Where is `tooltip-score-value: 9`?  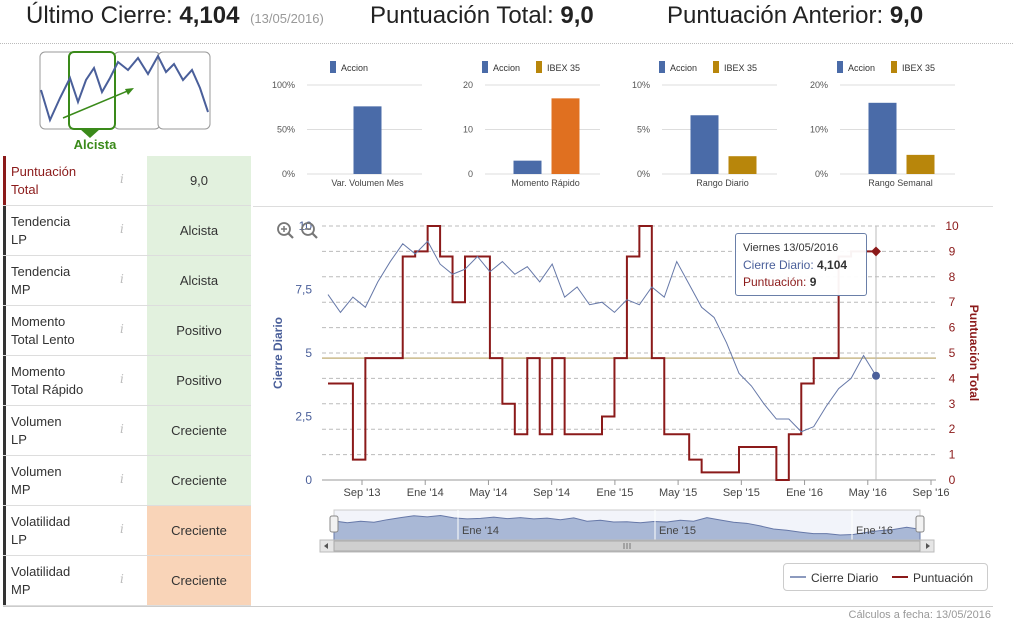 tooltip-score-value: 9 is located at coordinates (813, 282).